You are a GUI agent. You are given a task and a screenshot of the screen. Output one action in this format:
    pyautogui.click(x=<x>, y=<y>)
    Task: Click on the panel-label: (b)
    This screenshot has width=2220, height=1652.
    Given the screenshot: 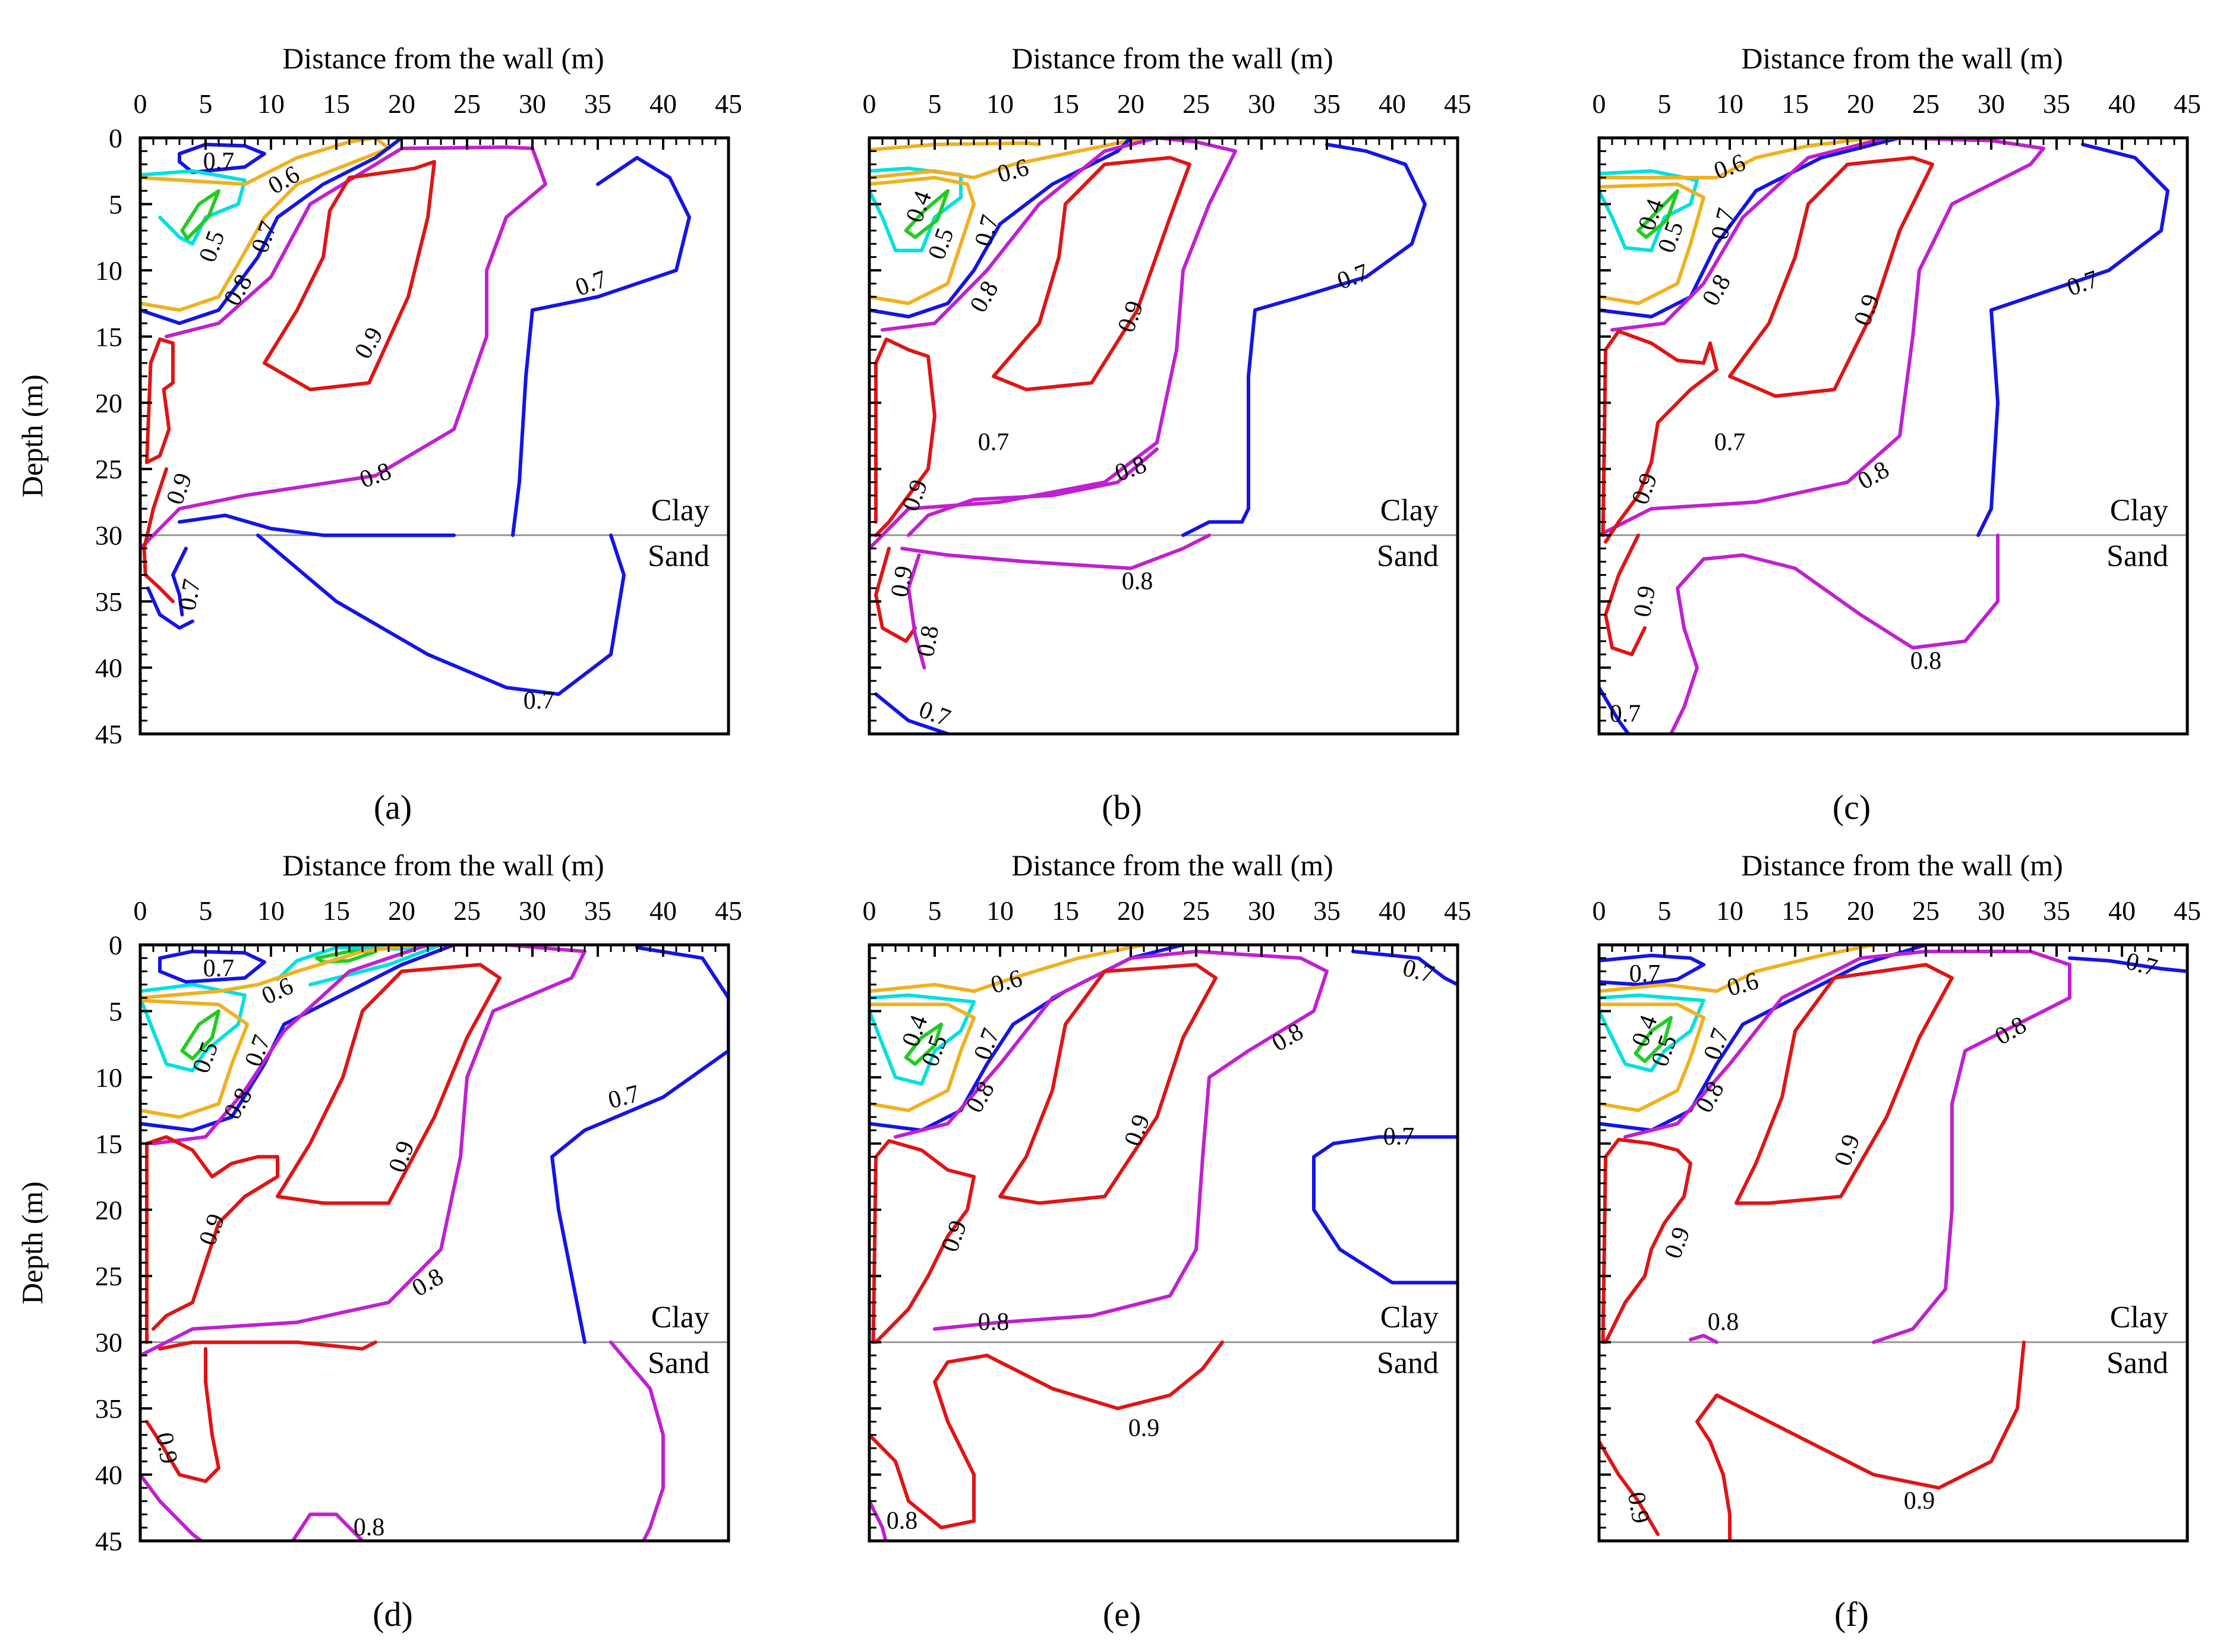 What is the action you would take?
    pyautogui.click(x=1122, y=808)
    